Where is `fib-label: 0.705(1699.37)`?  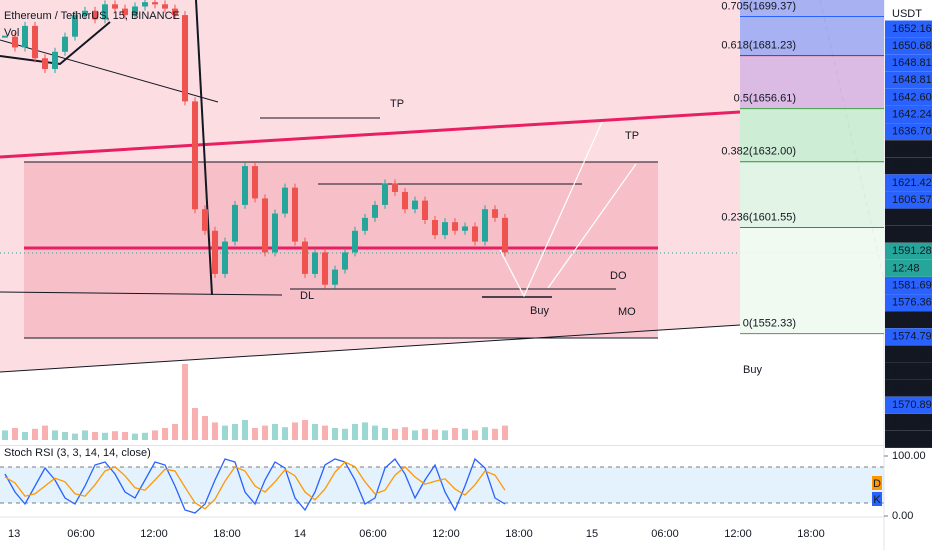 fib-label: 0.705(1699.37) is located at coordinates (758, 6).